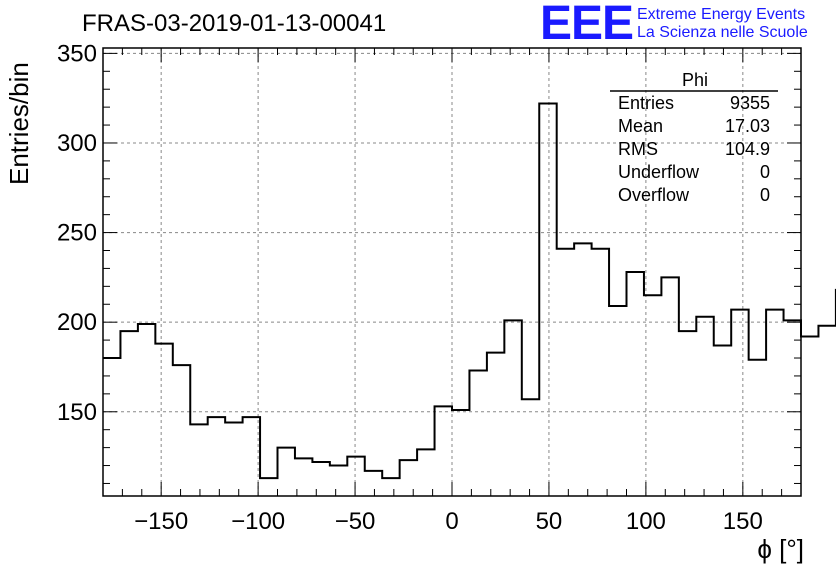 This screenshot has width=836, height=572. What do you see at coordinates (638, 149) in the screenshot?
I see `stats-key: RMS` at bounding box center [638, 149].